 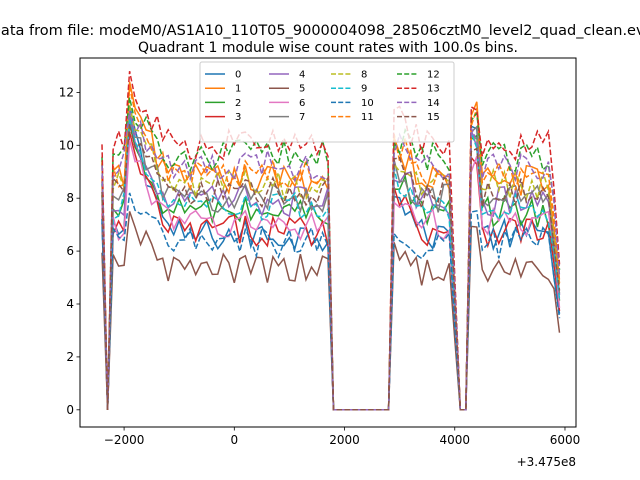 What do you see at coordinates (70, 198) in the screenshot?
I see `y-tick-label: 8` at bounding box center [70, 198].